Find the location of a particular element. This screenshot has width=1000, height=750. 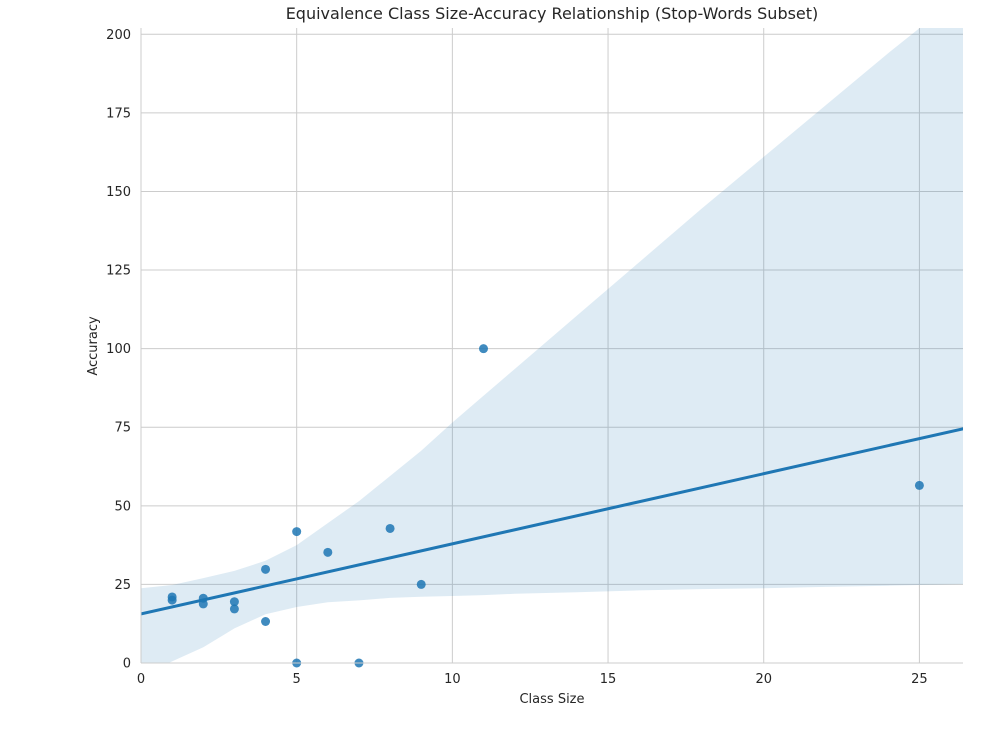

y-tick-label: 100 is located at coordinates (118, 349).